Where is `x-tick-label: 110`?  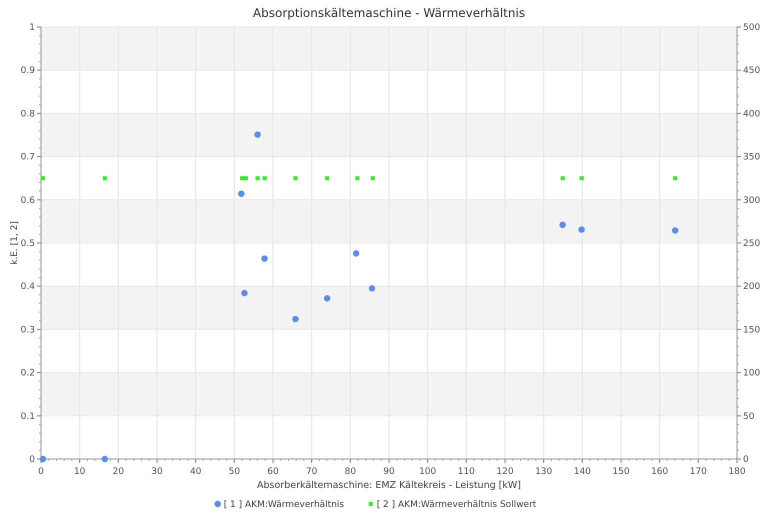 x-tick-label: 110 is located at coordinates (467, 472).